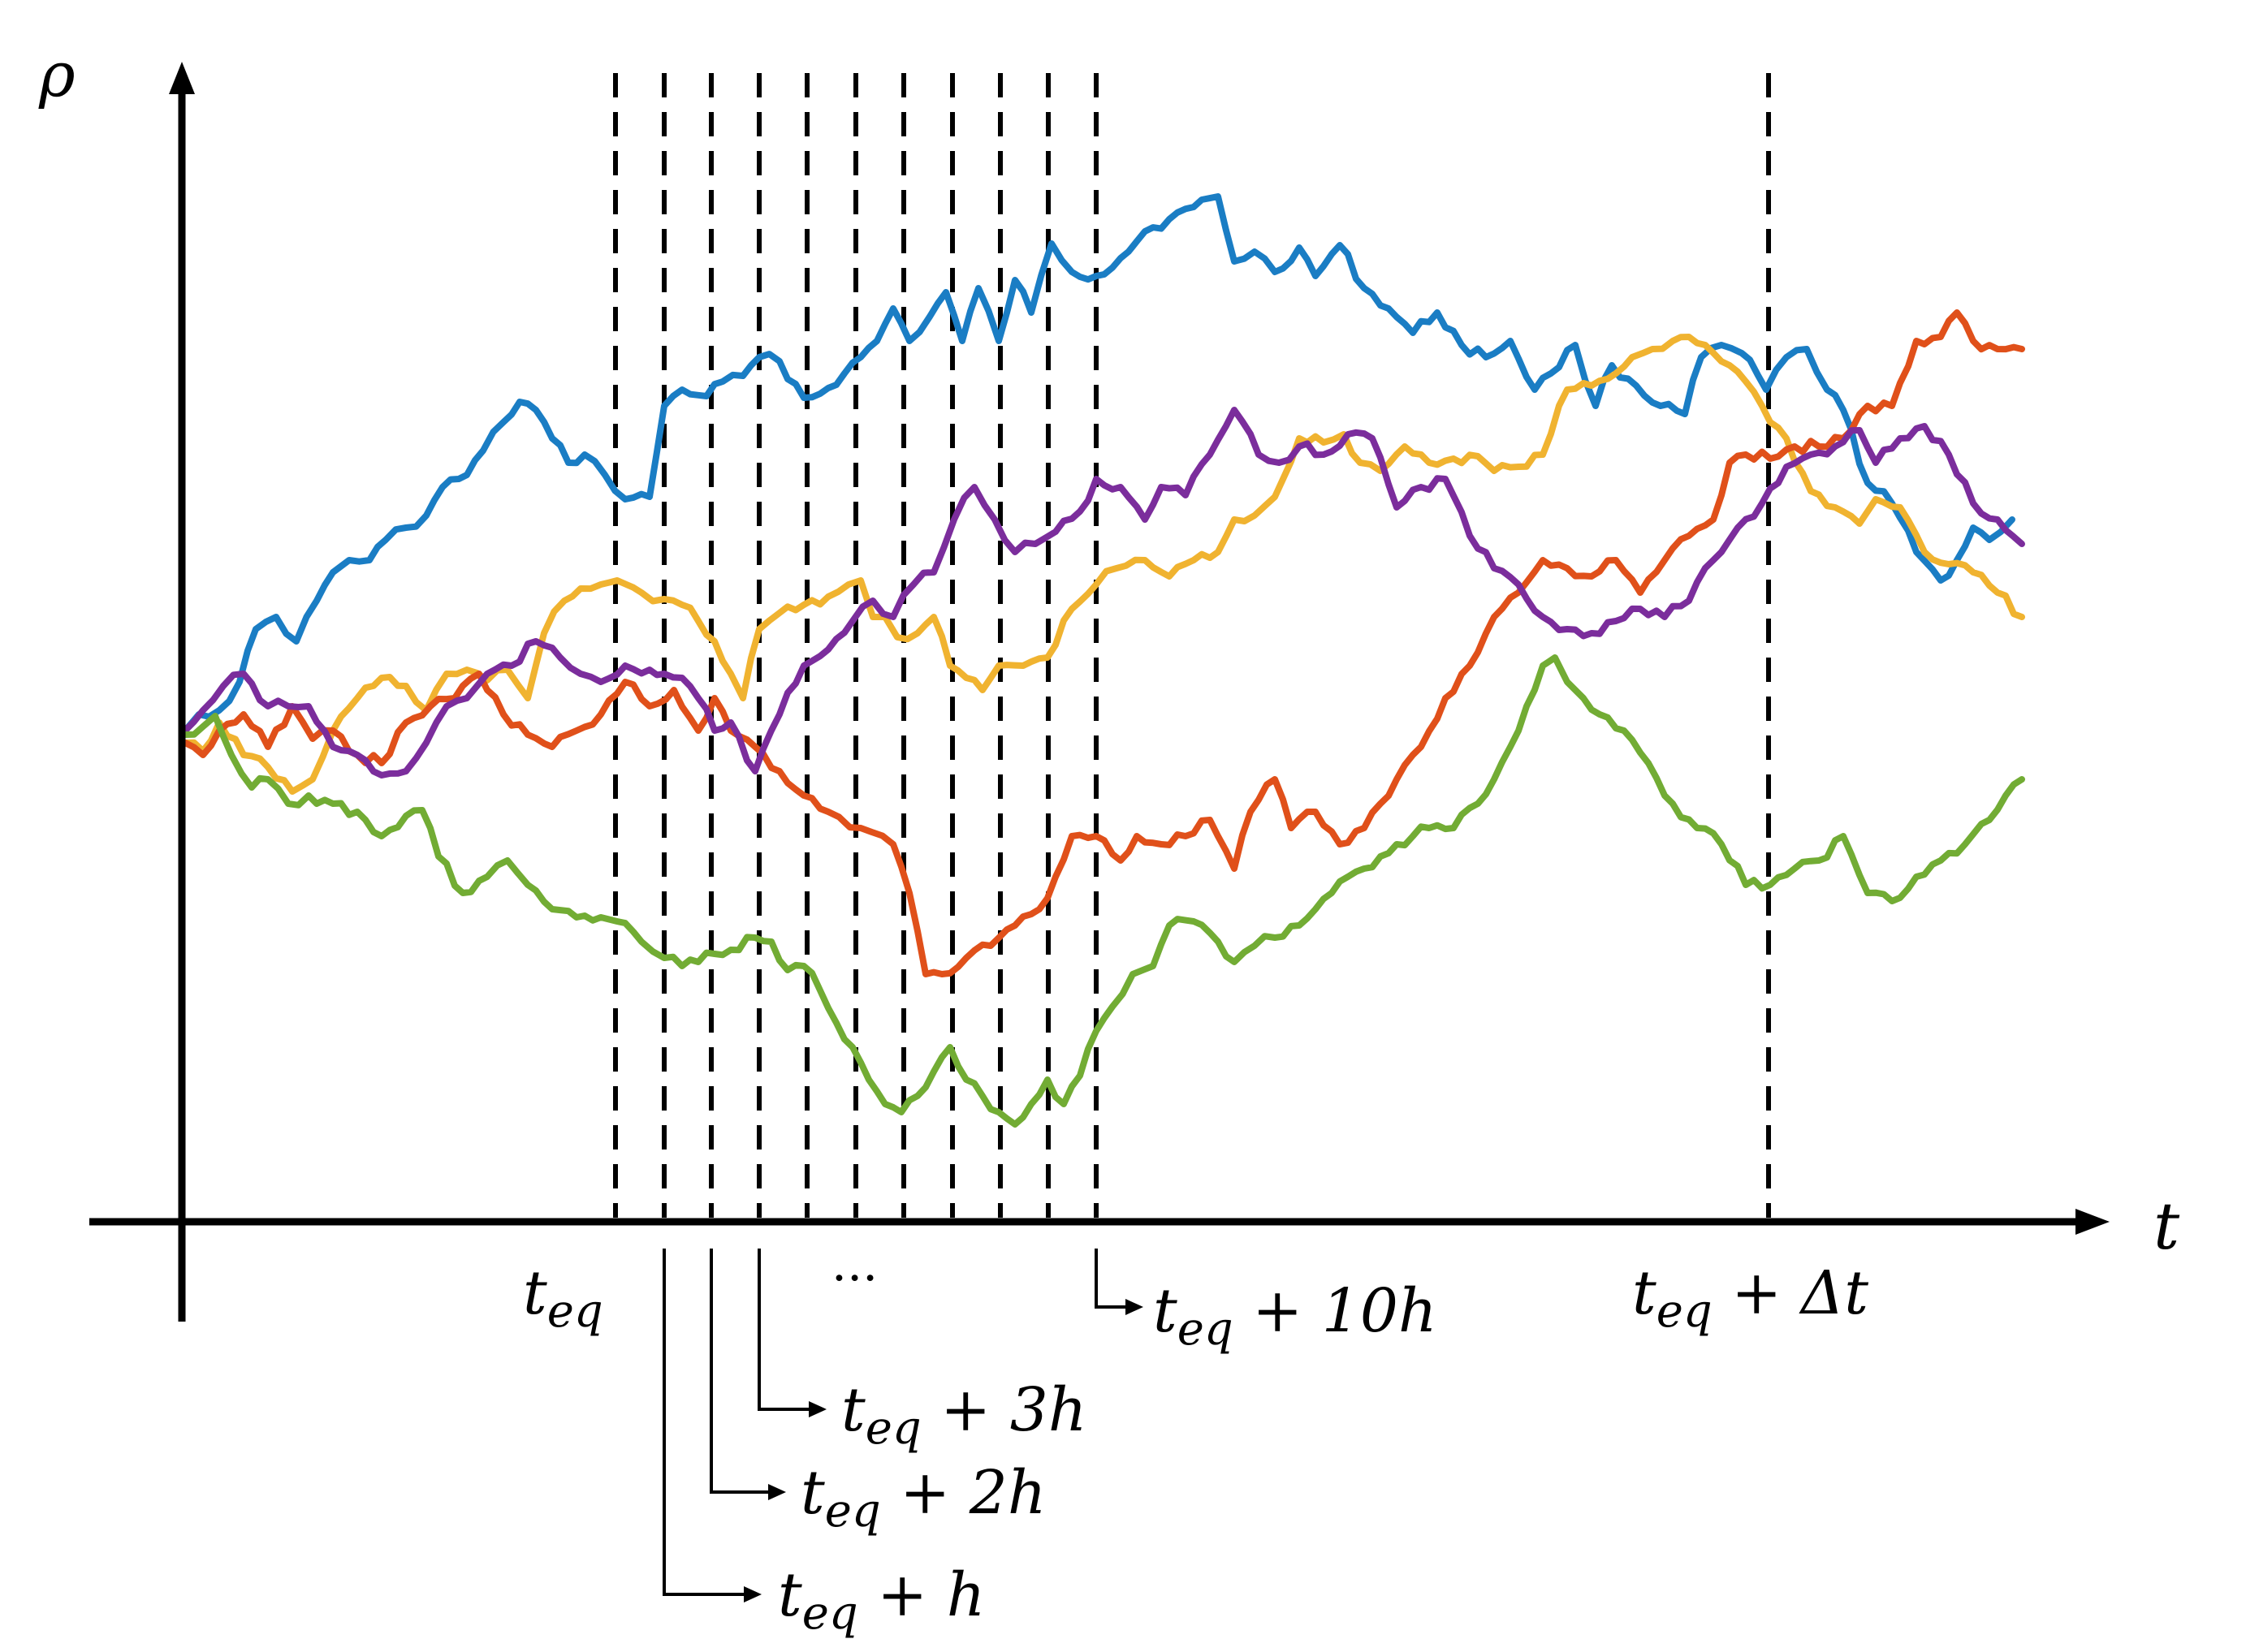  I want to click on label-ellipsis: ···, so click(854, 1278).